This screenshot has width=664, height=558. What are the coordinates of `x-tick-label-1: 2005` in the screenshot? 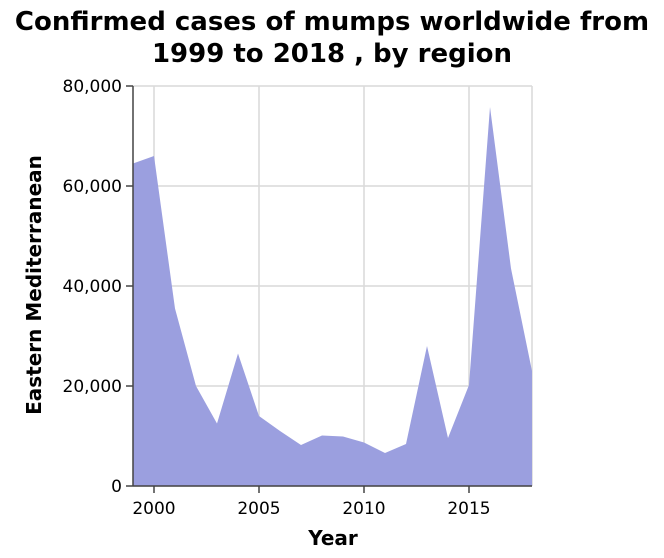 It's located at (258, 509).